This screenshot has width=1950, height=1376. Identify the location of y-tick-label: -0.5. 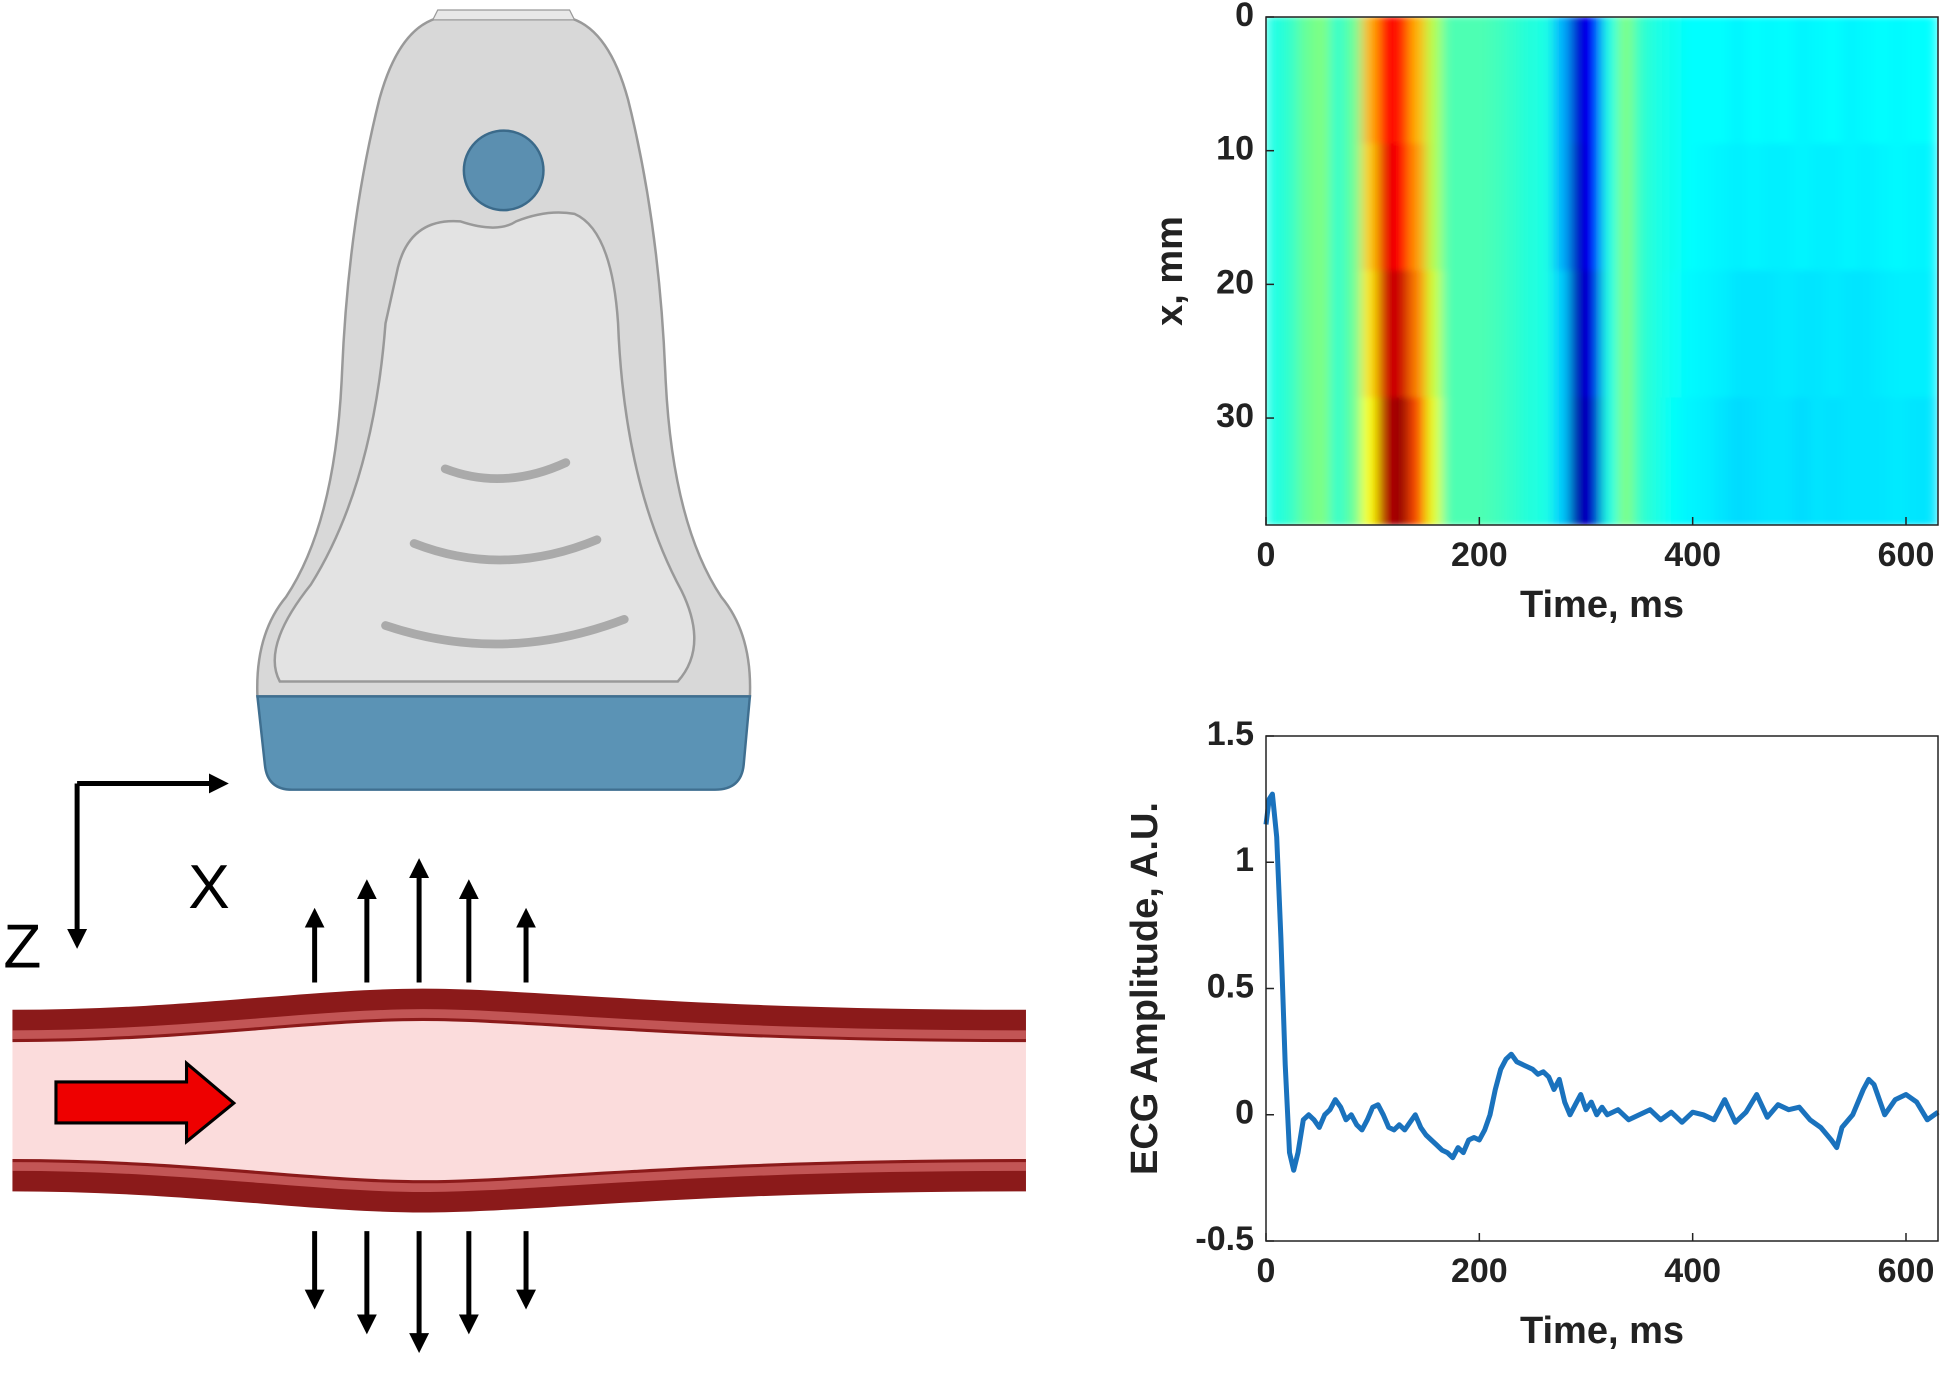
(1224, 1239).